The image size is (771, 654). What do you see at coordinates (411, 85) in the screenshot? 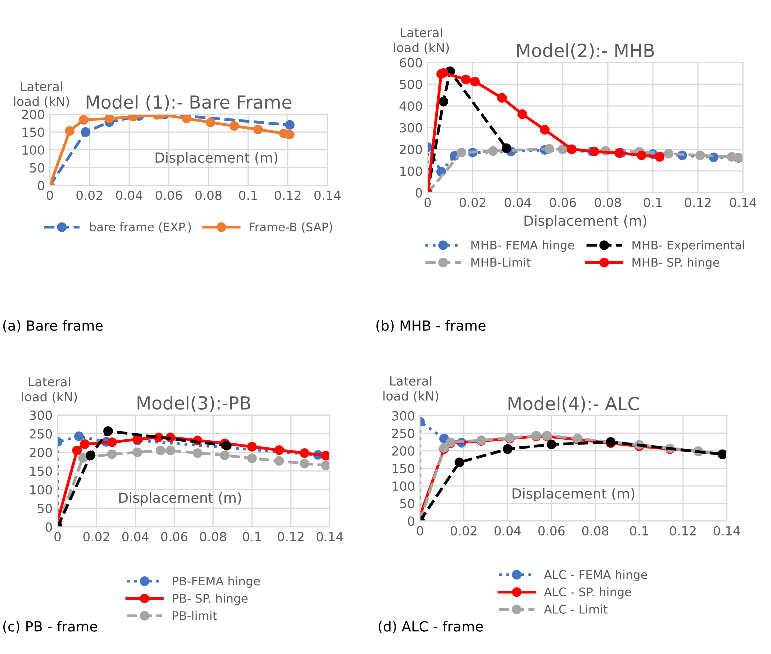
I see `y-tick-label: 500` at bounding box center [411, 85].